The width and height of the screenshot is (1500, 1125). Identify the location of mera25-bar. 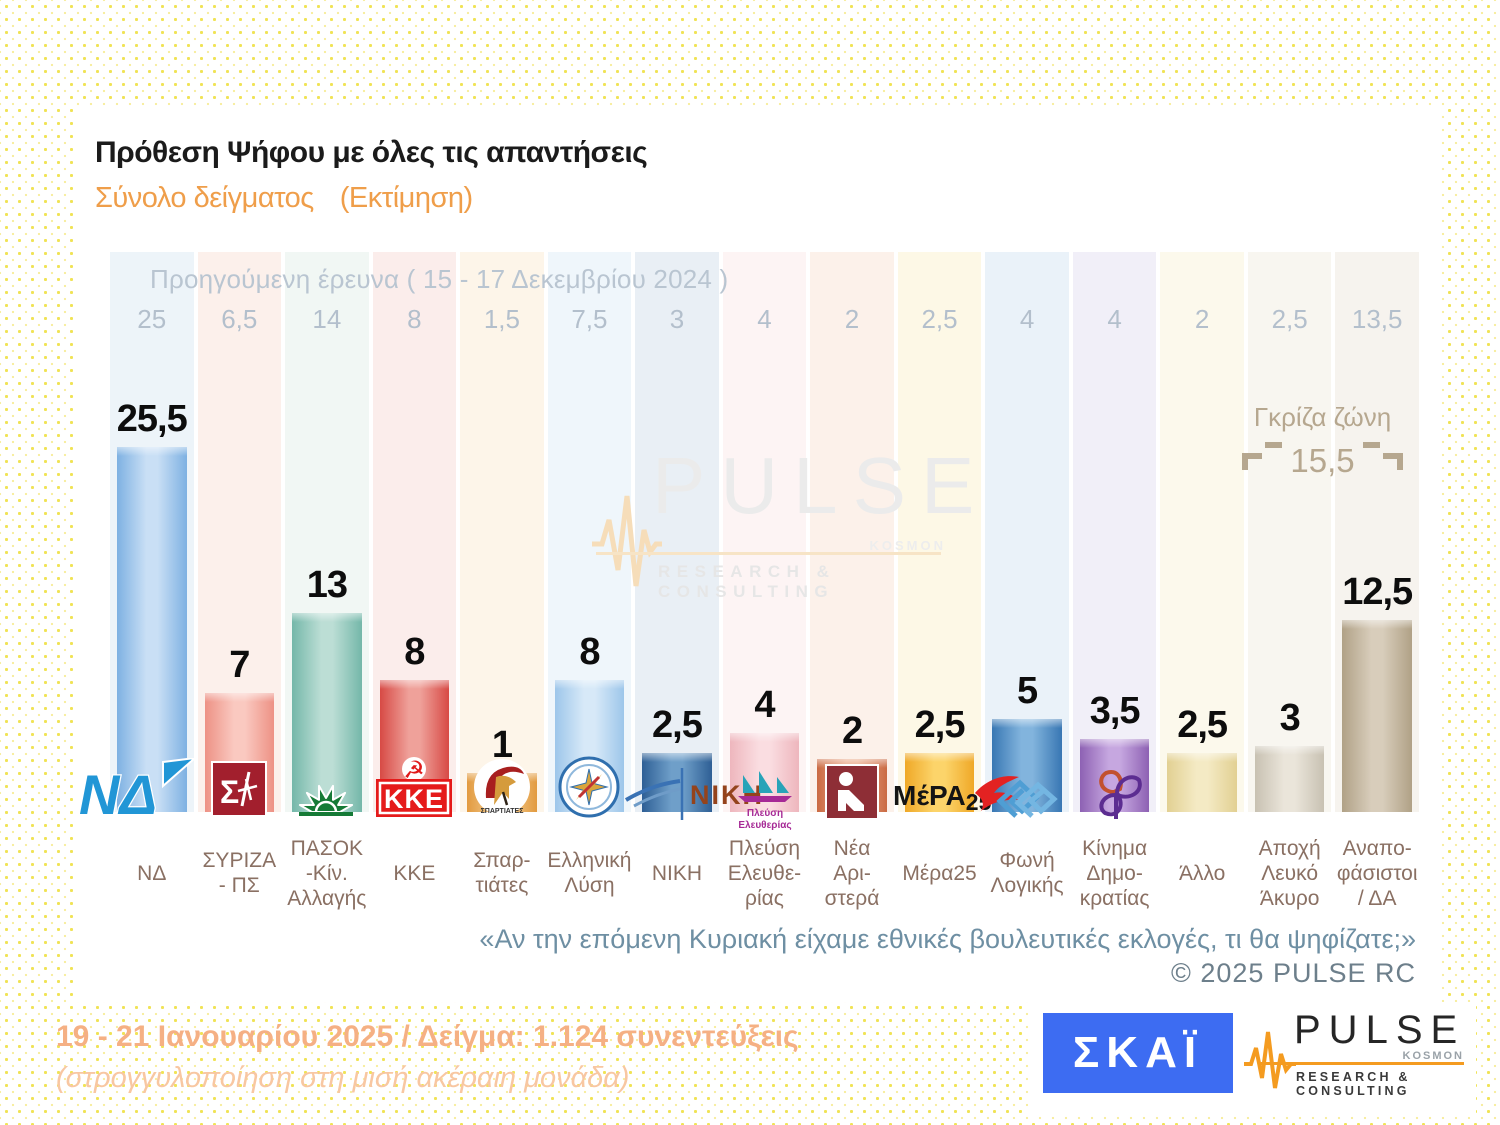
(939, 782).